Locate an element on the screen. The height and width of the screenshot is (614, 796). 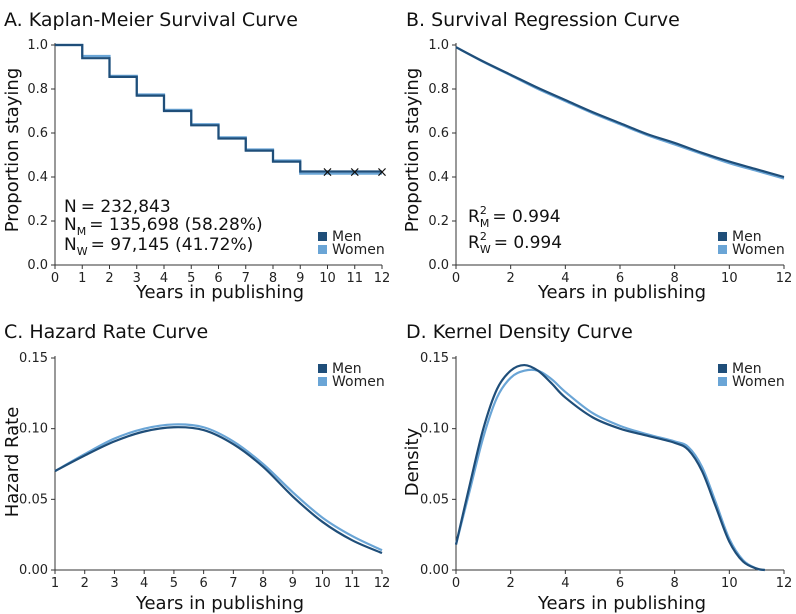
panel-c-x-tick-label: 7 is located at coordinates (233, 583).